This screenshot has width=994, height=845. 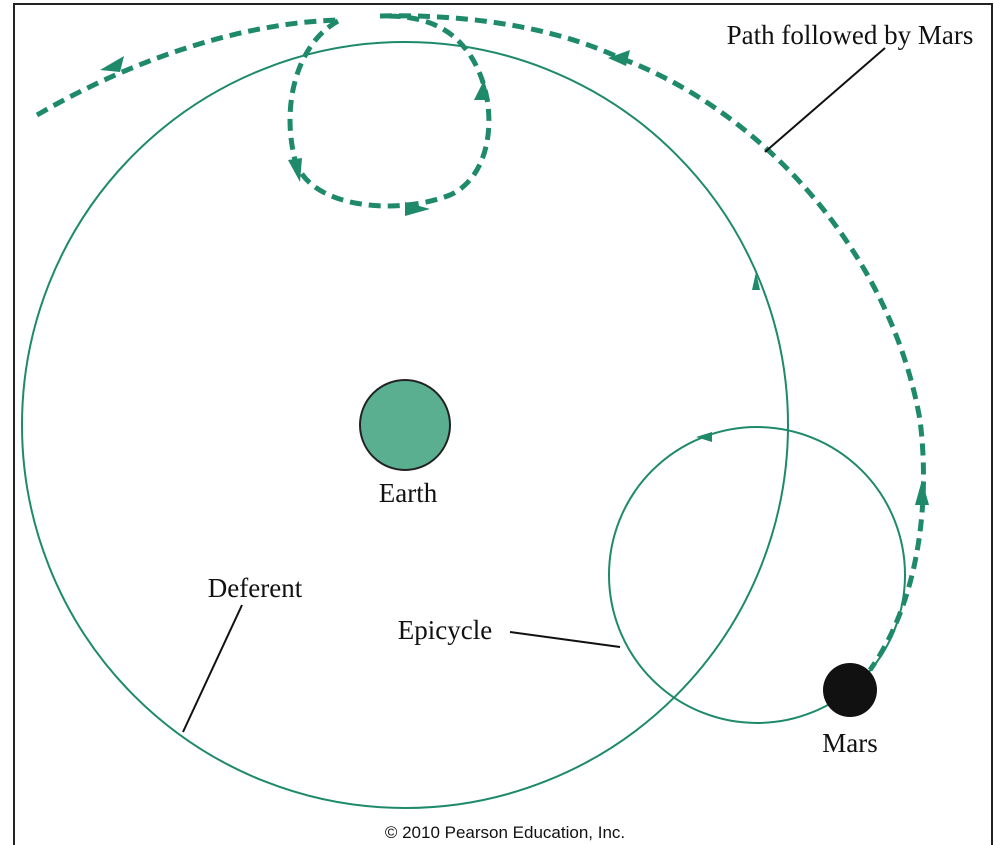 What do you see at coordinates (445, 630) in the screenshot?
I see `epicycle-label: Epicycle` at bounding box center [445, 630].